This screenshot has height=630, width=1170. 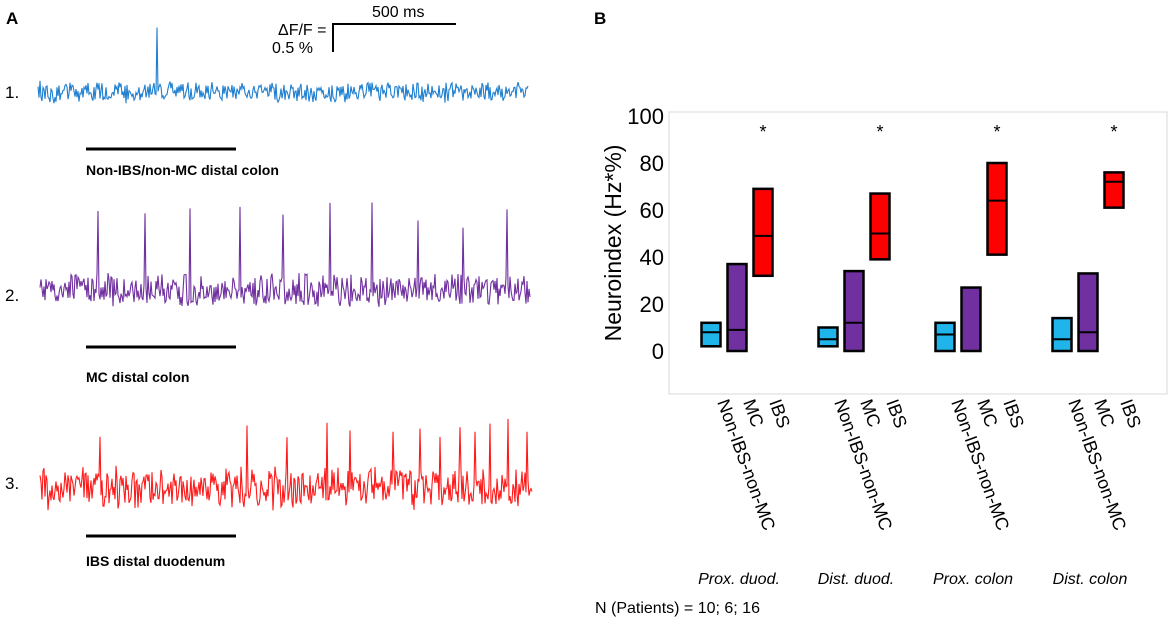 What do you see at coordinates (12, 483) in the screenshot?
I see `trace-3-index: 3.` at bounding box center [12, 483].